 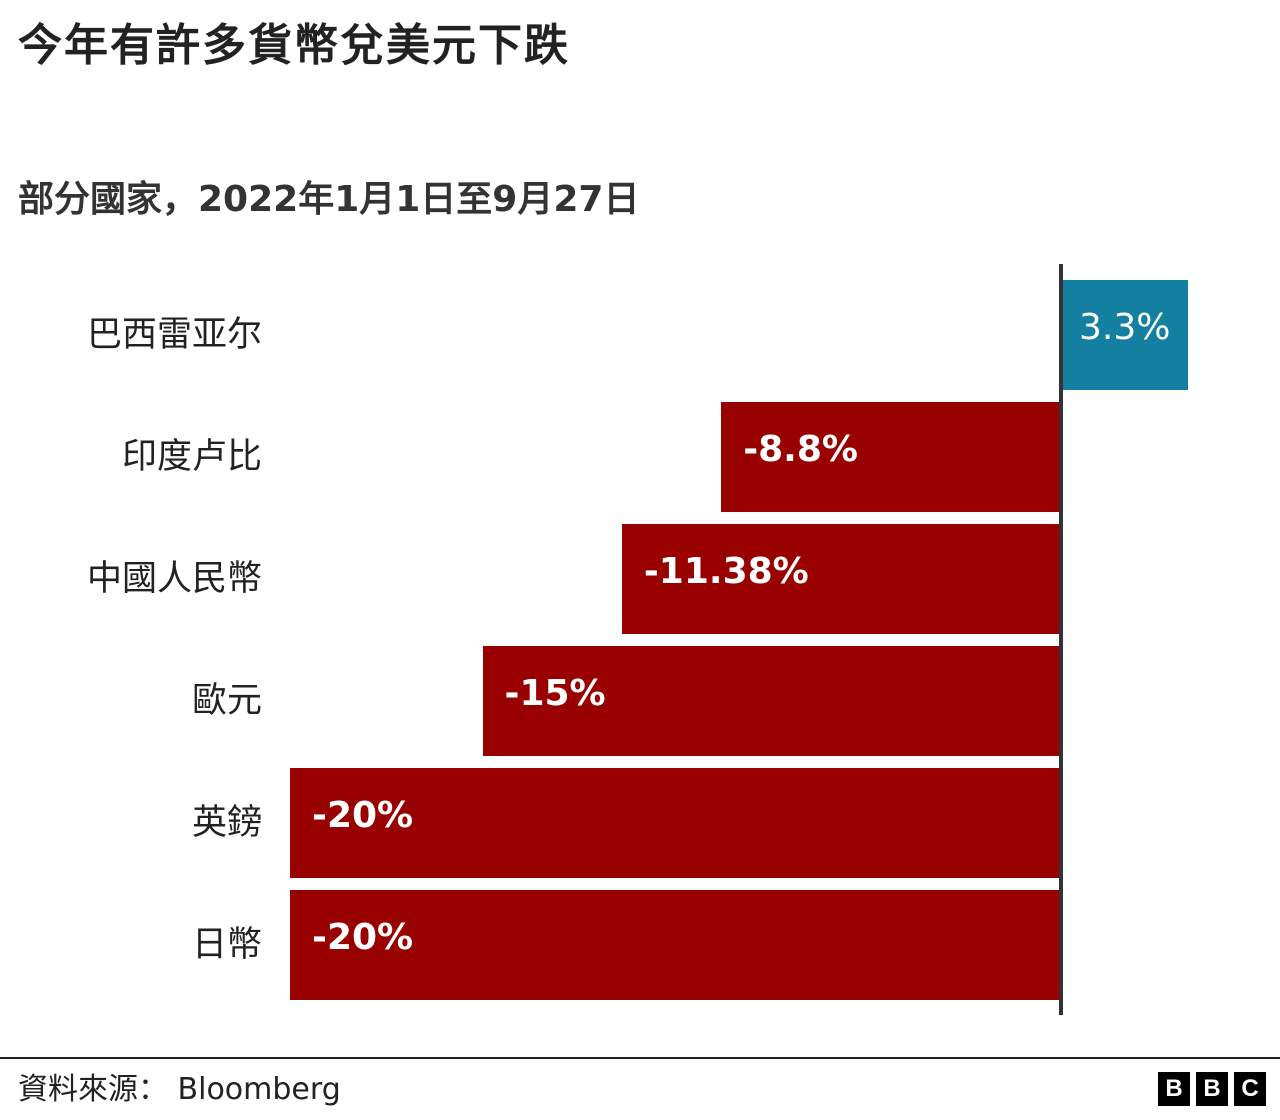 I want to click on row-label: 巴西雷亚尔, so click(x=174, y=335).